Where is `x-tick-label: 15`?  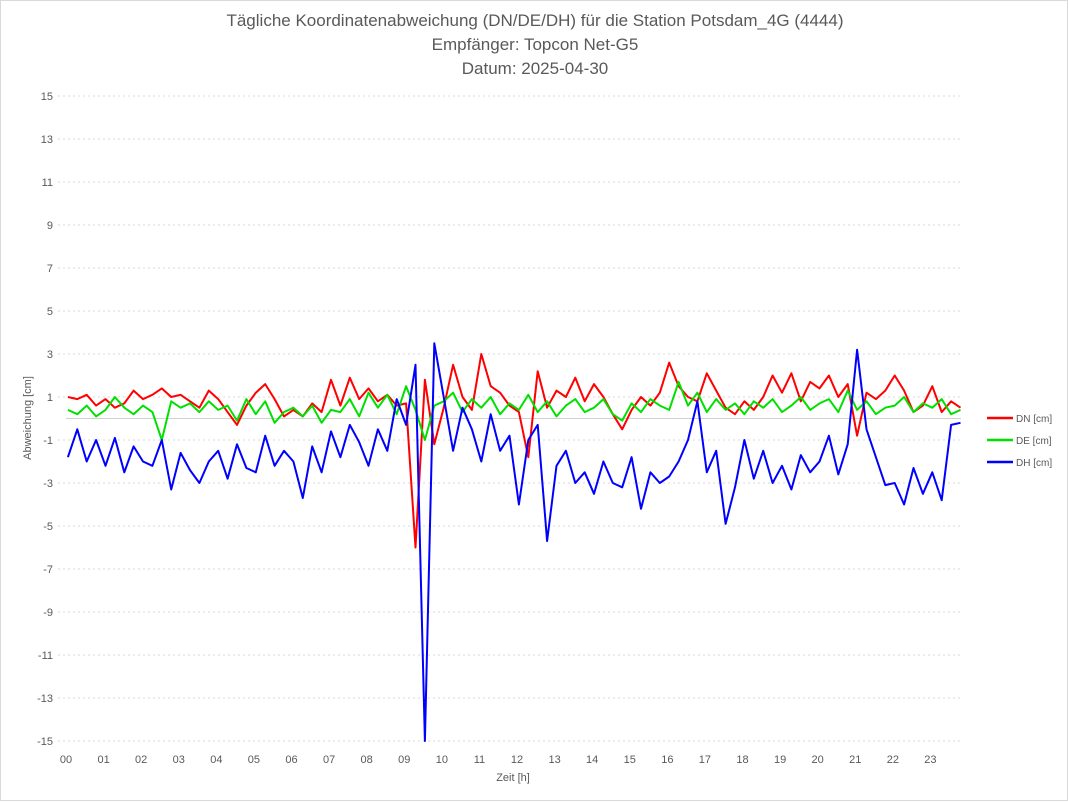
x-tick-label: 15 is located at coordinates (630, 760).